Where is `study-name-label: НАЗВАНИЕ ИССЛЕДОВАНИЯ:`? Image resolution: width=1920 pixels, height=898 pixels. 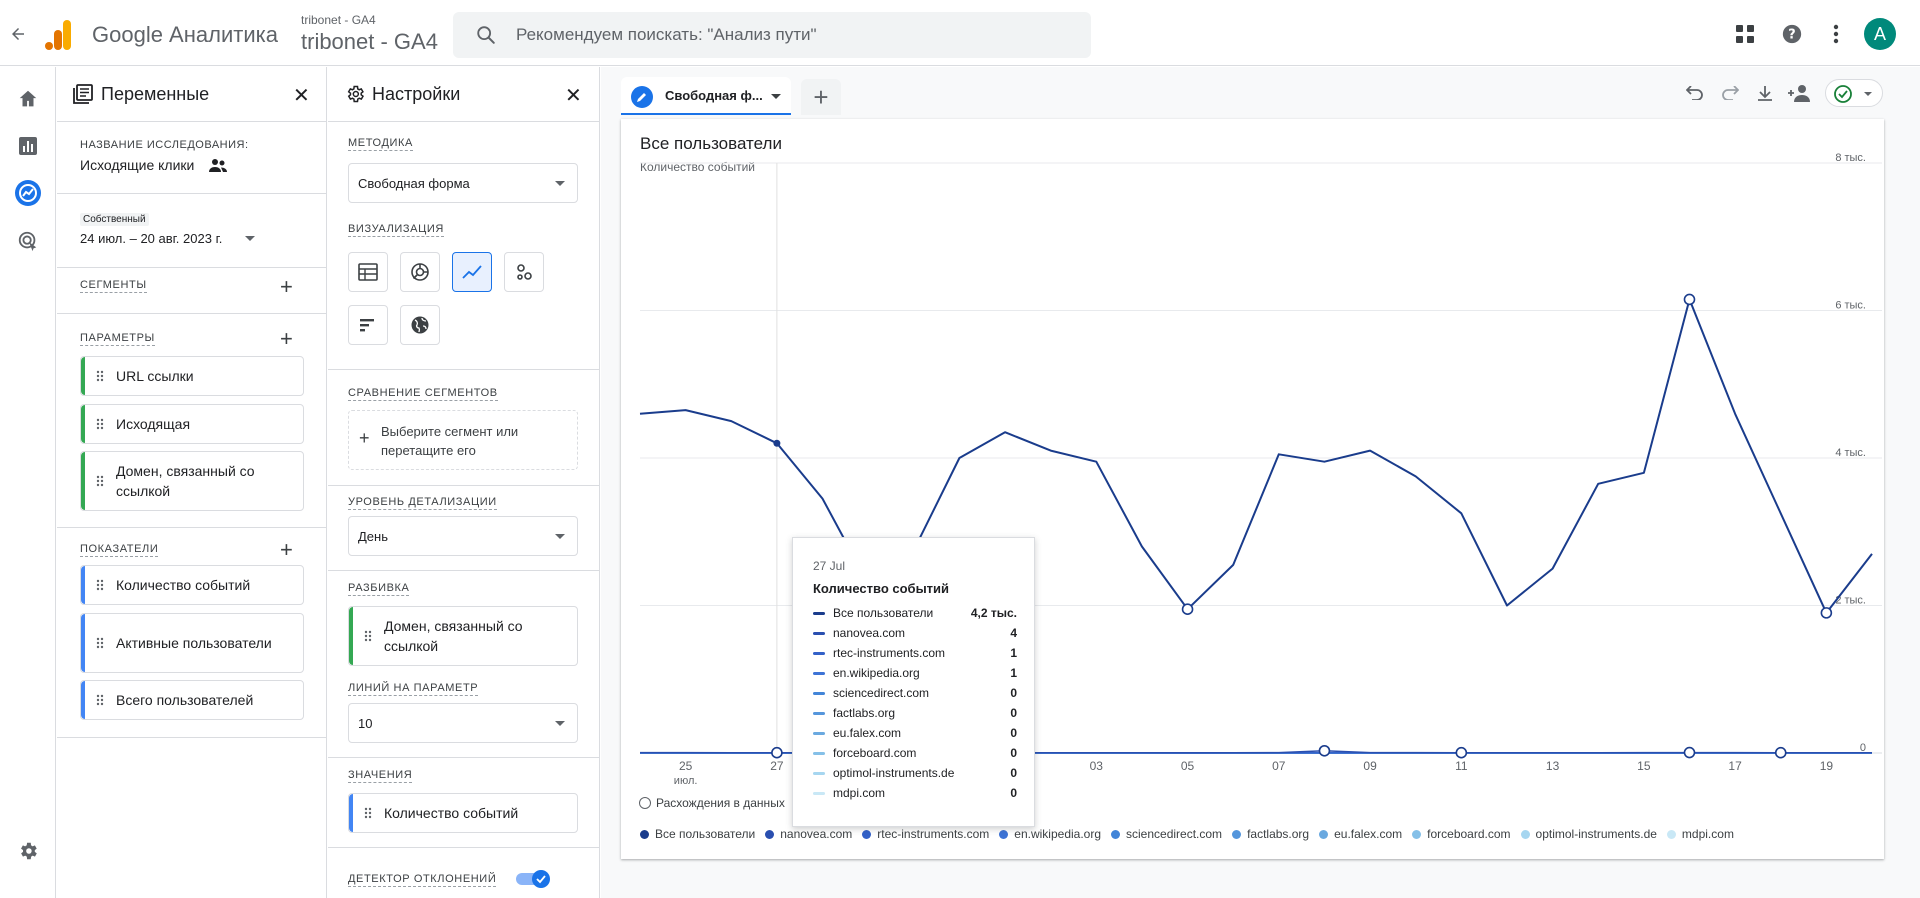 study-name-label: НАЗВАНИЕ ИССЛЕДОВАНИЯ: is located at coordinates (164, 145).